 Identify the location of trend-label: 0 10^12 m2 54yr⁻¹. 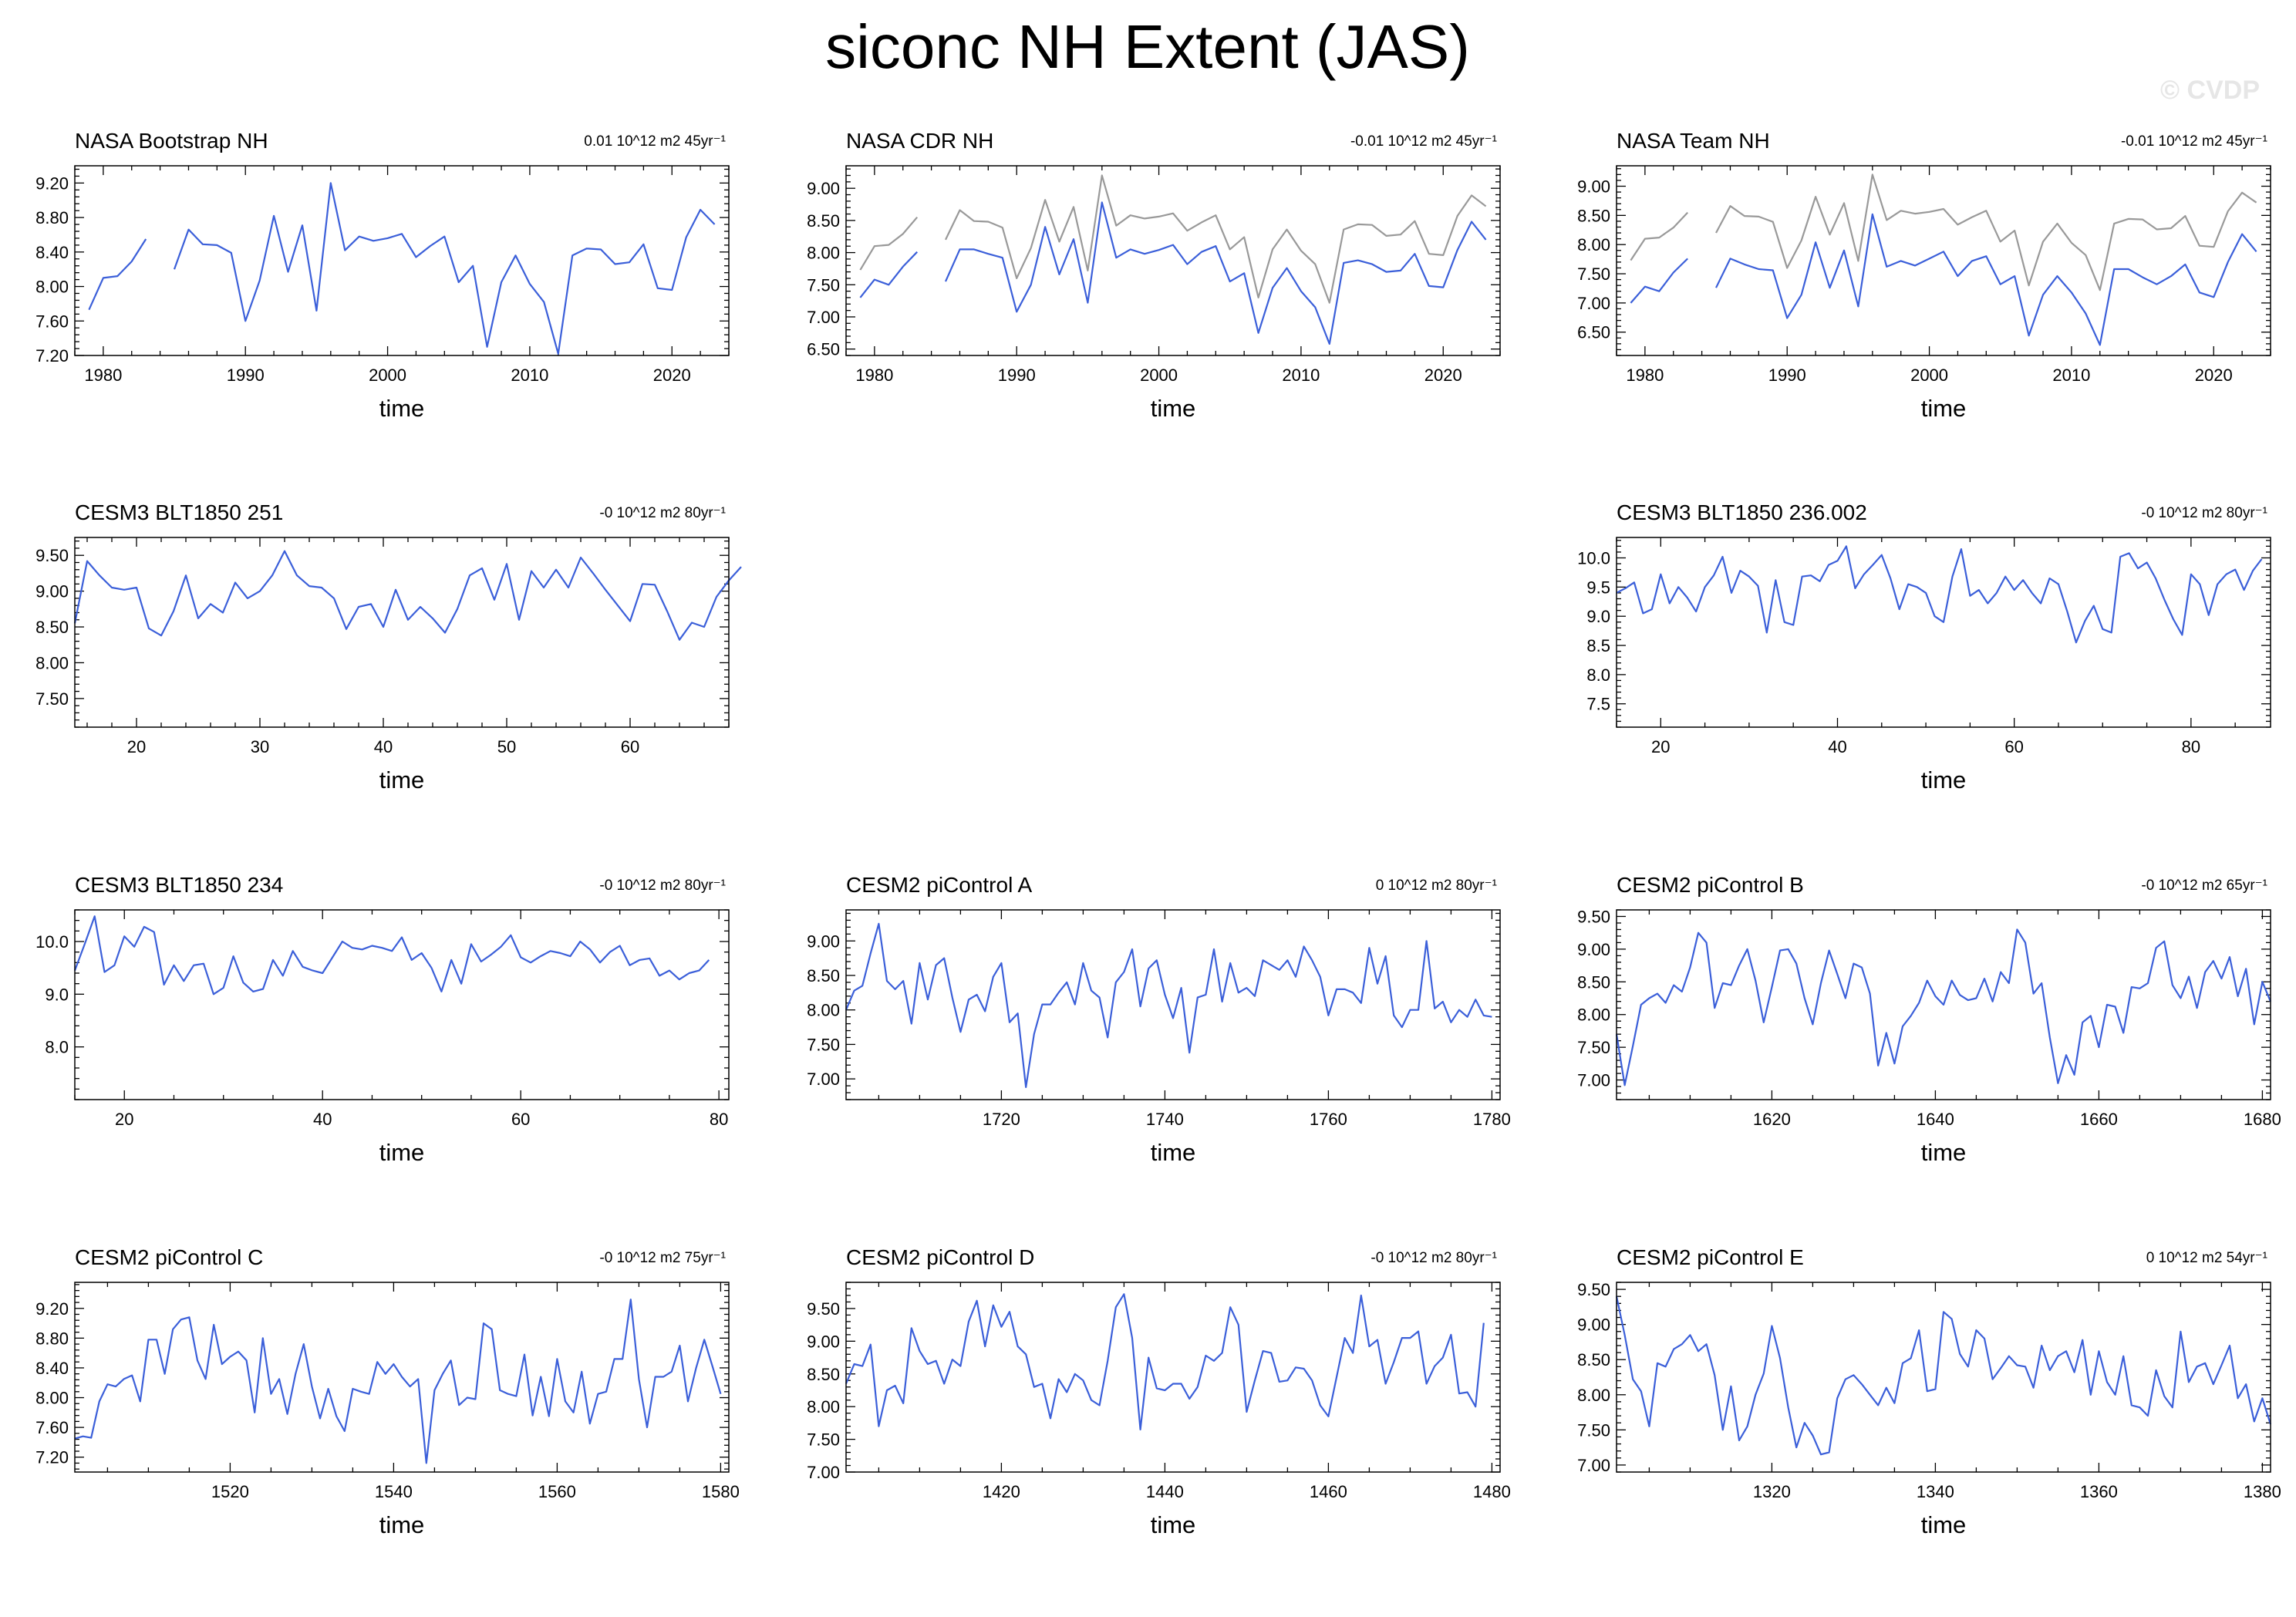
(2206, 1258).